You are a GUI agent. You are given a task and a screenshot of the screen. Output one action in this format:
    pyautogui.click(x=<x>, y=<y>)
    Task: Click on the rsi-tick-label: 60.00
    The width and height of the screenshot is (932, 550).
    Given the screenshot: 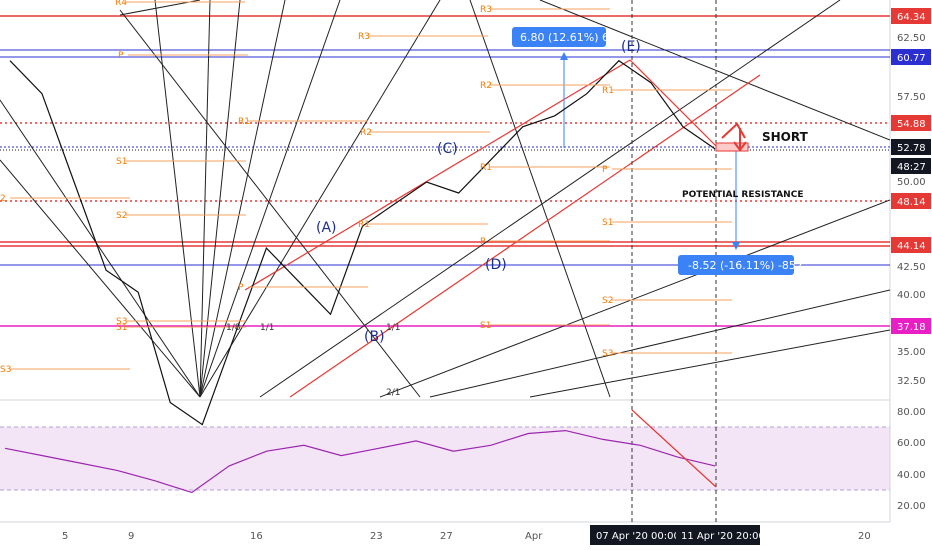 What is the action you would take?
    pyautogui.click(x=911, y=443)
    